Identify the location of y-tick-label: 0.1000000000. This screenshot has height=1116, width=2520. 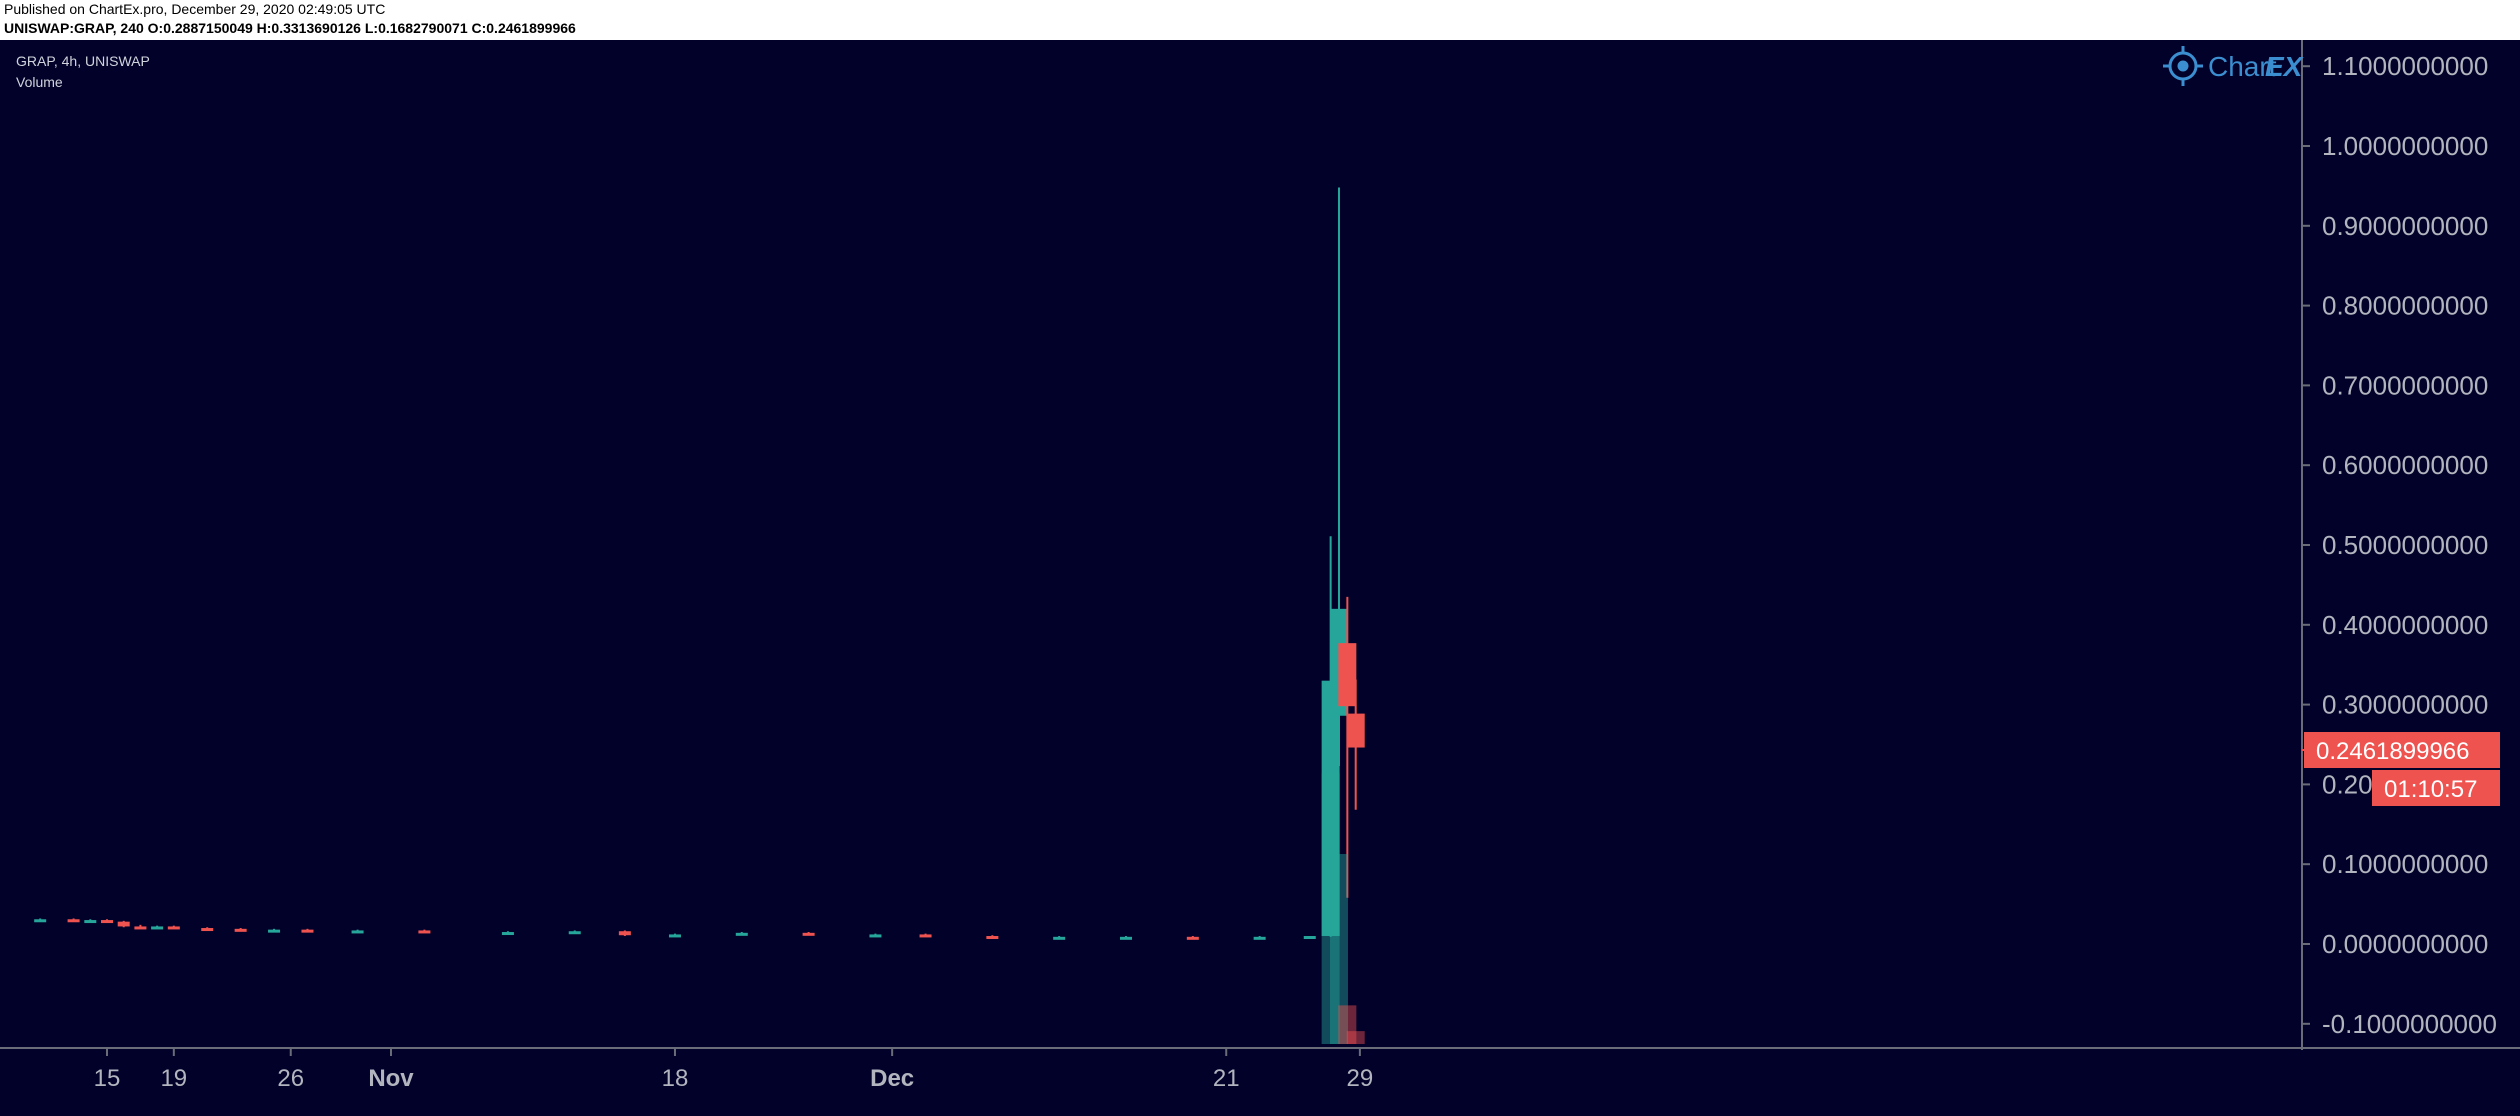
(2405, 864).